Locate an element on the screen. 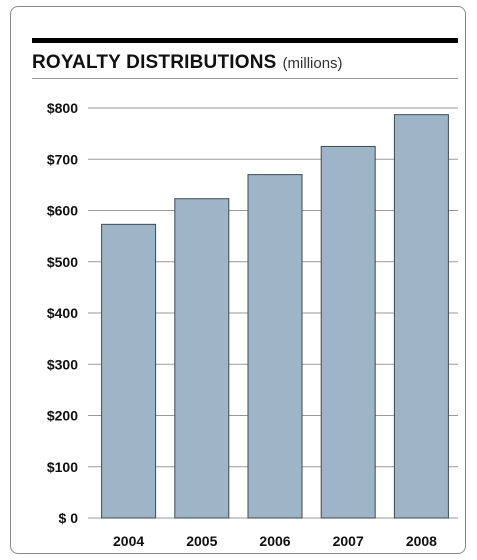 The width and height of the screenshot is (477, 560). y-tick-label: $300 is located at coordinates (62, 364).